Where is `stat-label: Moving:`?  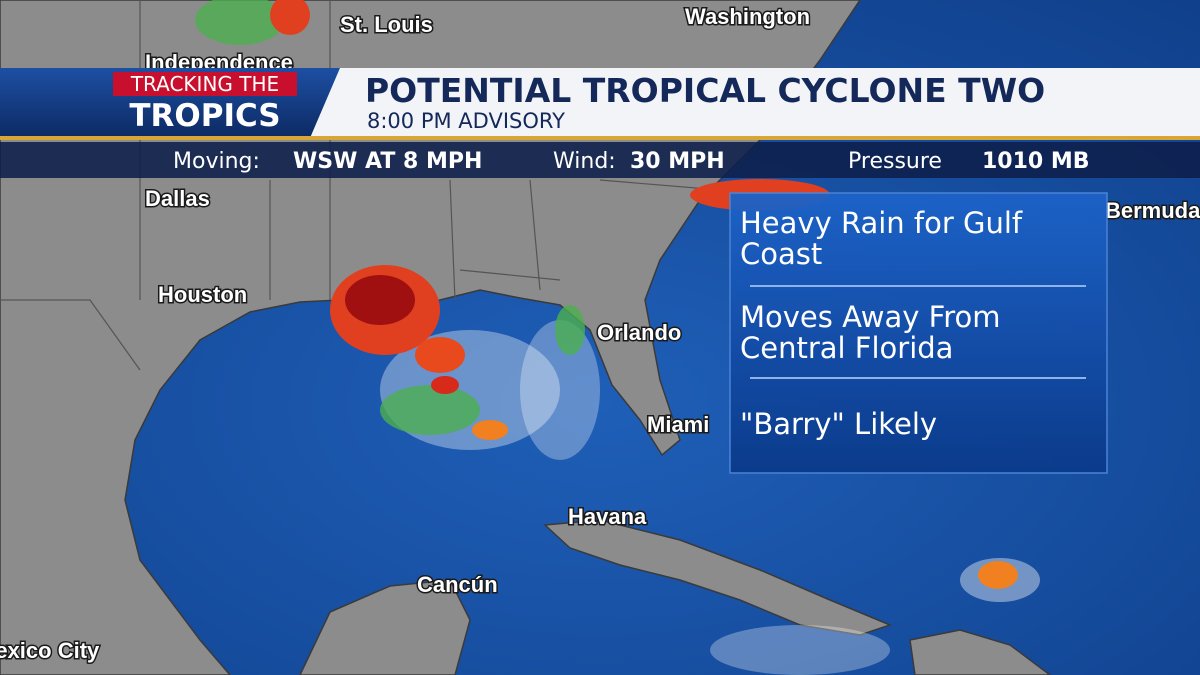
stat-label: Moving: is located at coordinates (216, 161).